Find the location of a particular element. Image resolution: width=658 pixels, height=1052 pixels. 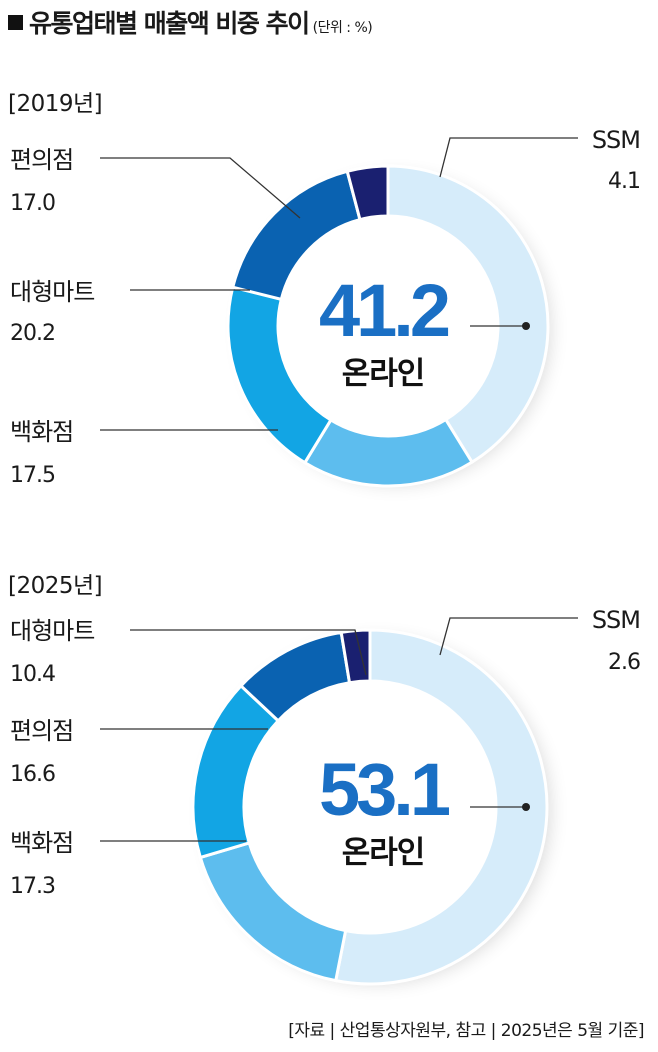

label-value-ssm: 4.1 is located at coordinates (624, 181).